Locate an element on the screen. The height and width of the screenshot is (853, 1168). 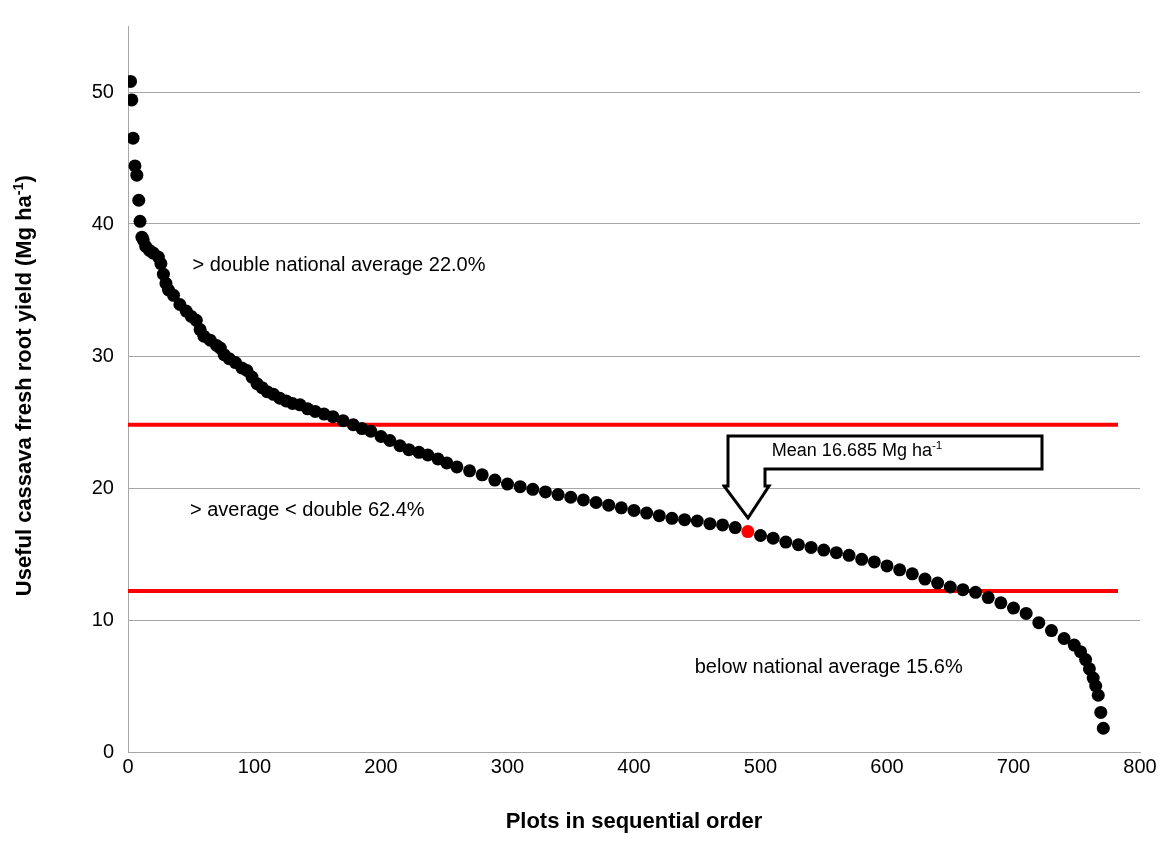
x-tick-label: 400 is located at coordinates (634, 765).